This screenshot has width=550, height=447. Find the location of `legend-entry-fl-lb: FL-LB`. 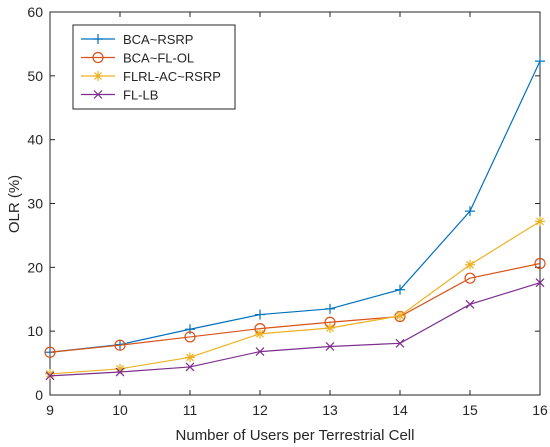

legend-entry-fl-lb: FL-LB is located at coordinates (119, 95).